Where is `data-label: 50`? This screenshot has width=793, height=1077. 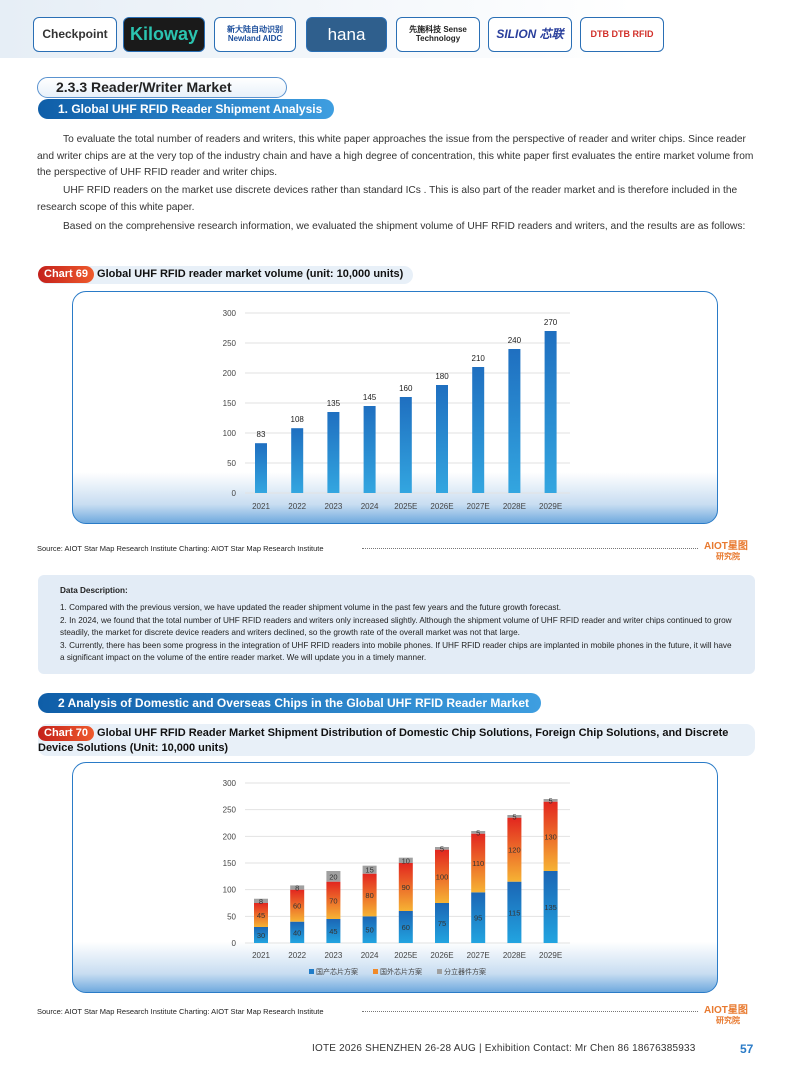
data-label: 50 is located at coordinates (369, 929).